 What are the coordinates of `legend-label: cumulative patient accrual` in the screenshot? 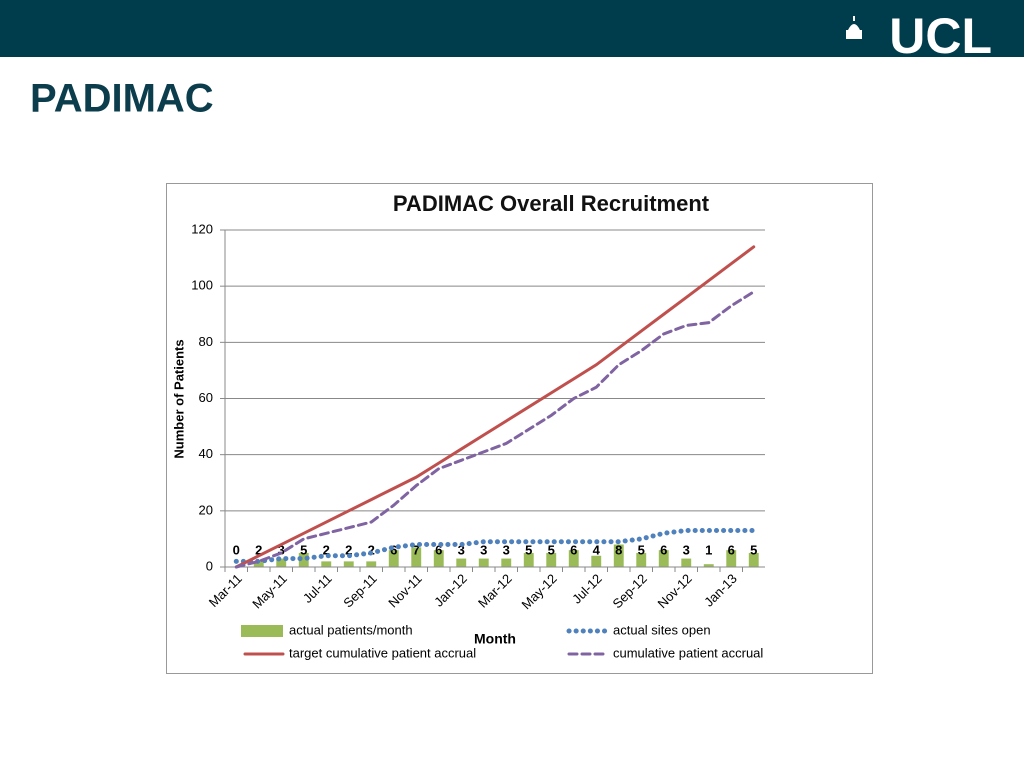 It's located at (688, 652).